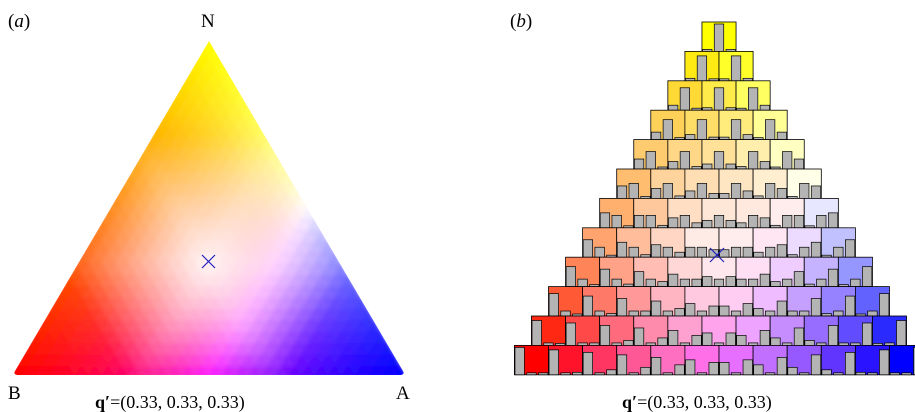 This screenshot has width=915, height=412. I want to click on panel-a-caption-symbol: q′, so click(103, 402).